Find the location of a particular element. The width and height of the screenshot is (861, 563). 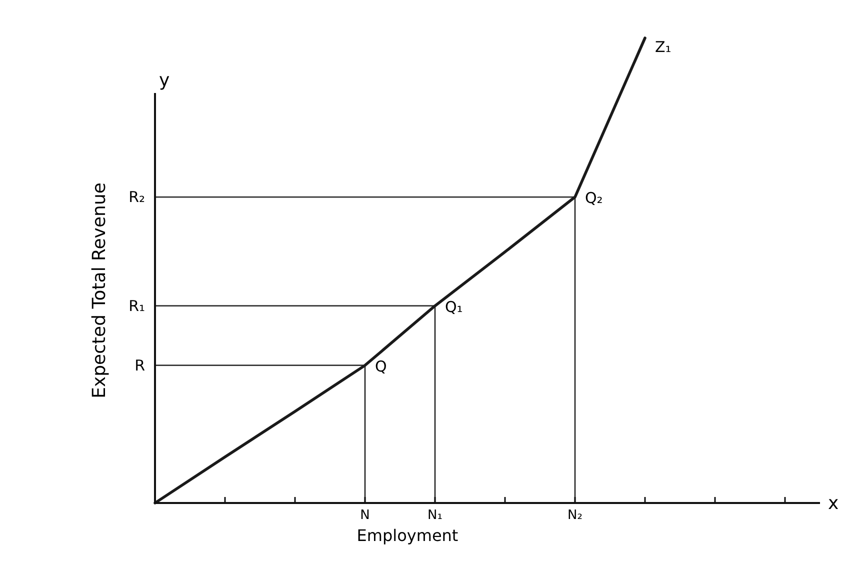

annotation: Q₂ is located at coordinates (594, 198).